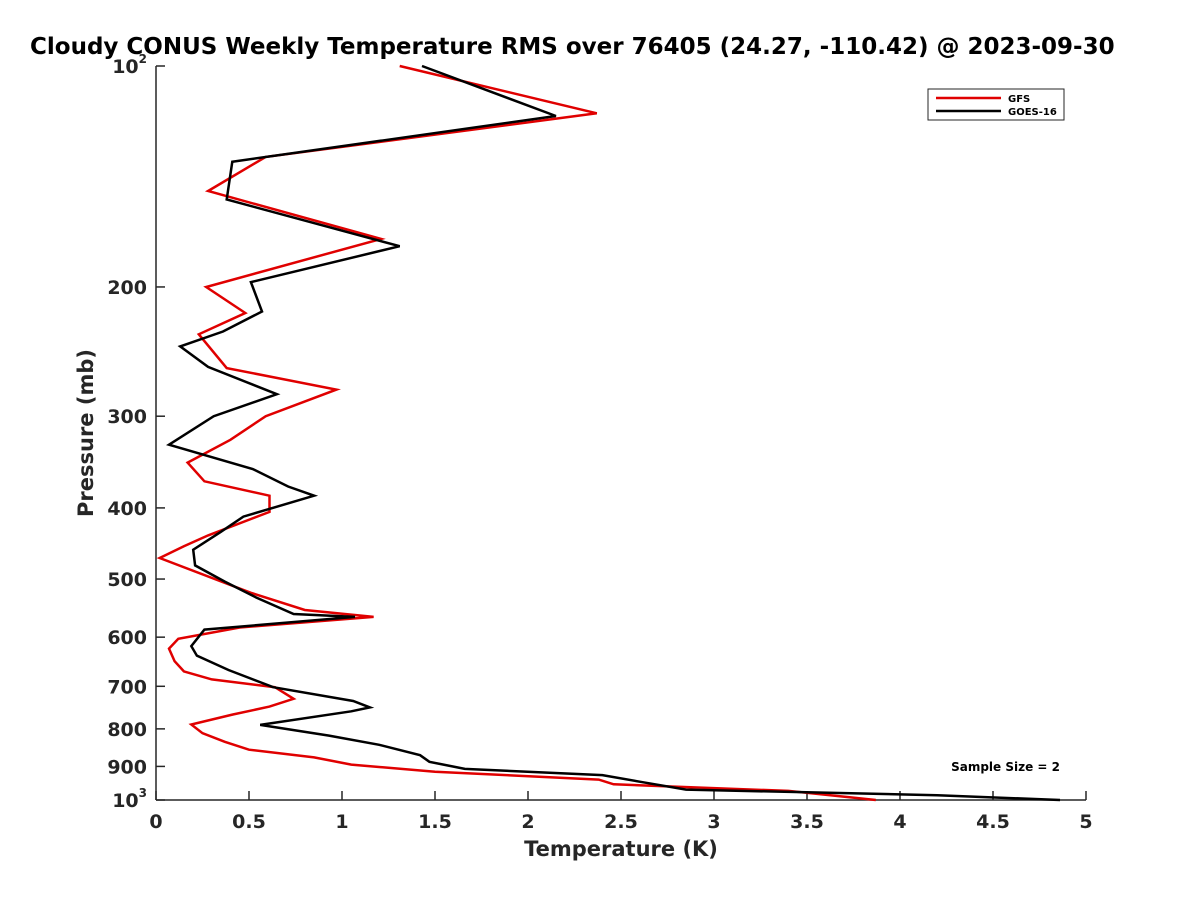  I want to click on y-tick-label: 300, so click(127, 417).